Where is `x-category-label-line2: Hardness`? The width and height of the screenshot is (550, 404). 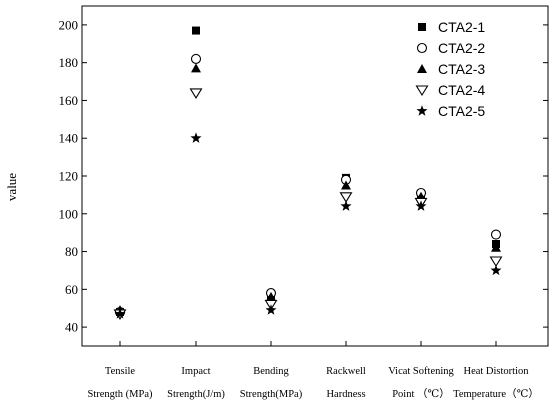
x-category-label-line2: Hardness is located at coordinates (345, 394).